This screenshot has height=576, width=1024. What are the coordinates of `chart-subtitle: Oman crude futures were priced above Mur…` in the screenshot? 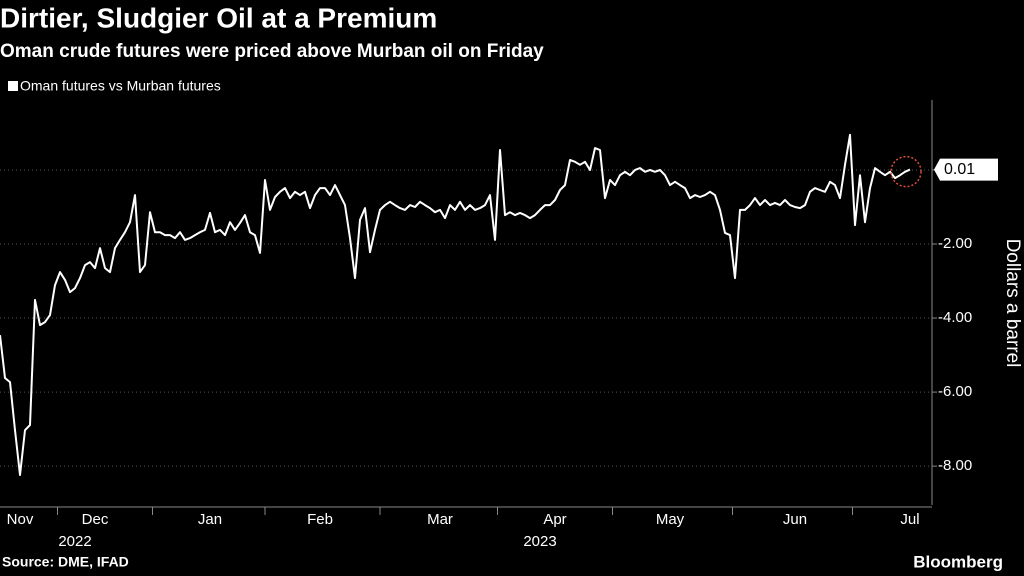 It's located at (272, 51).